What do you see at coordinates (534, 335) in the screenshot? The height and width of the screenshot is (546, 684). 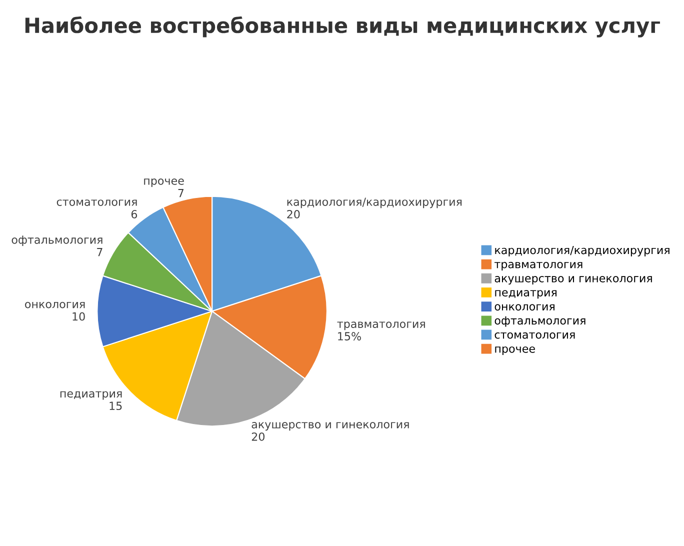 I see `legend-label: стоматология` at bounding box center [534, 335].